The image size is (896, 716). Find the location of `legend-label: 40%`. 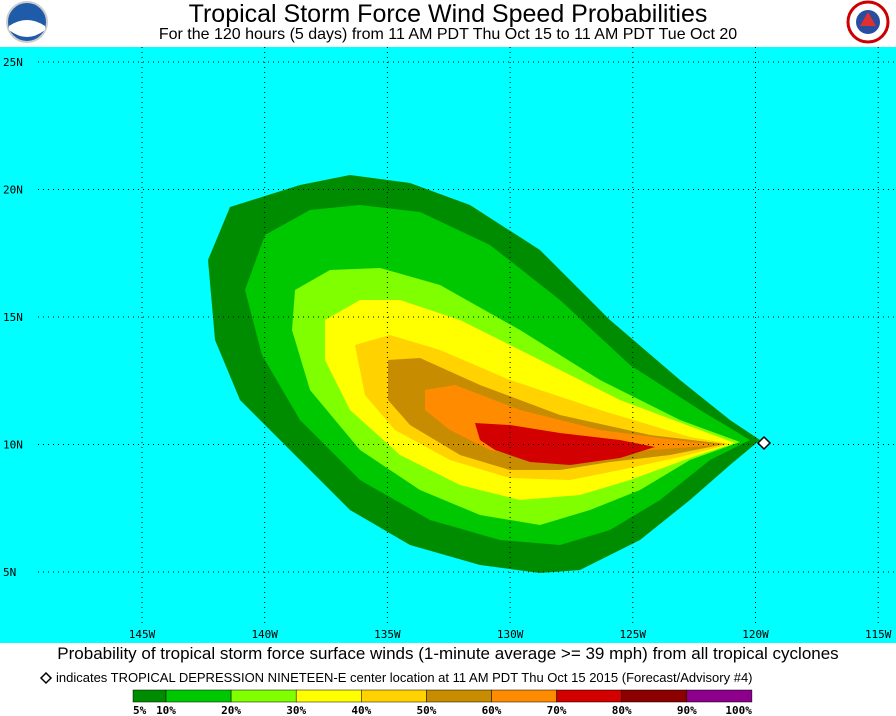

legend-label: 40% is located at coordinates (361, 710).